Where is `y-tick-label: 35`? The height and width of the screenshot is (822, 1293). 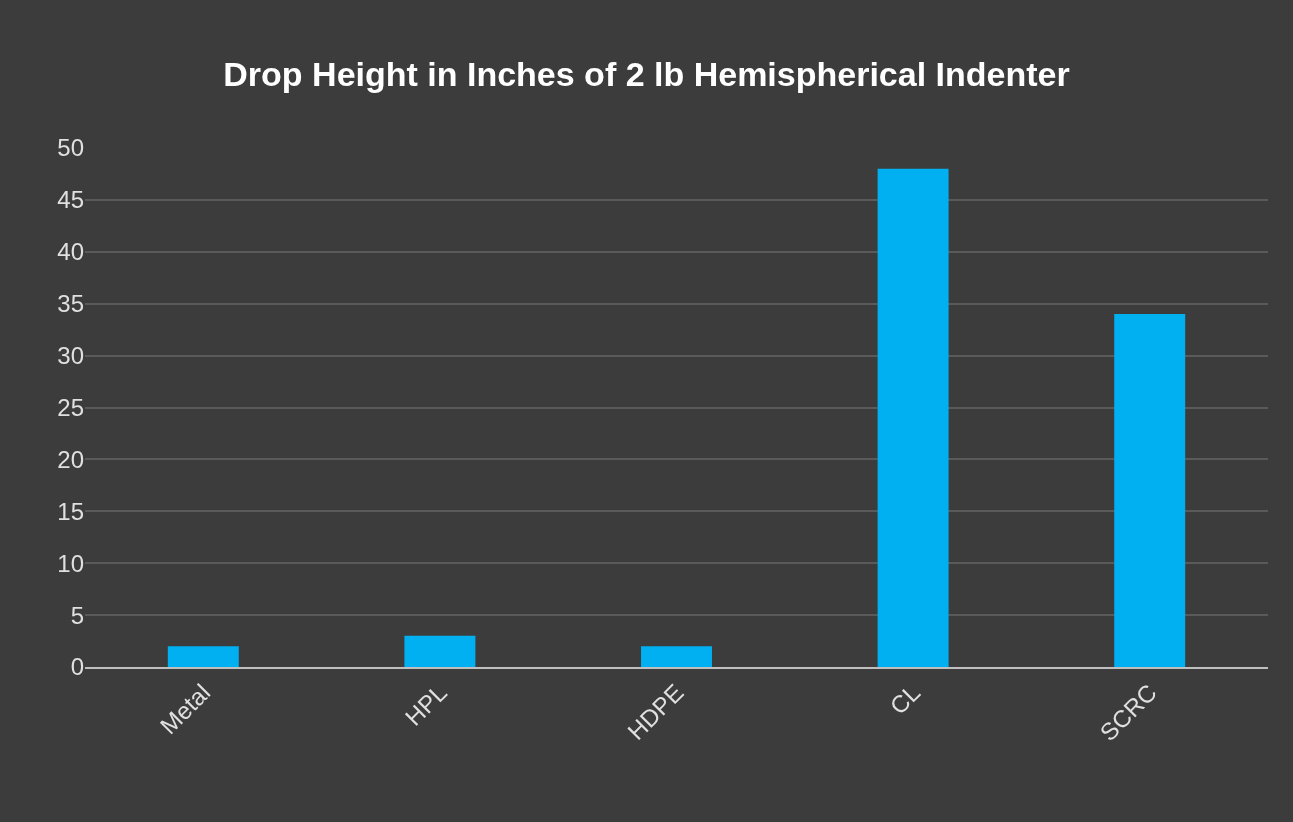 y-tick-label: 35 is located at coordinates (70, 304).